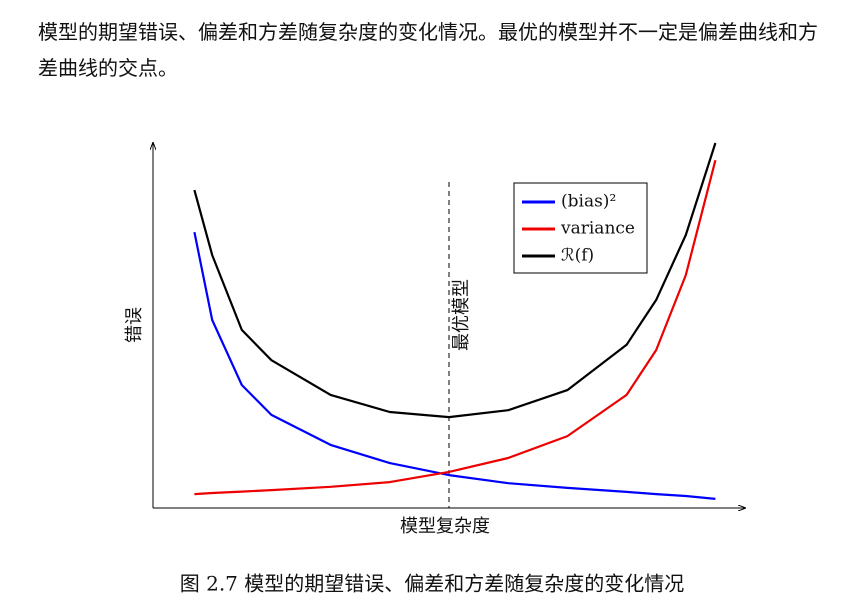 This screenshot has height=613, width=841. I want to click on legend-label: variance, so click(597, 229).